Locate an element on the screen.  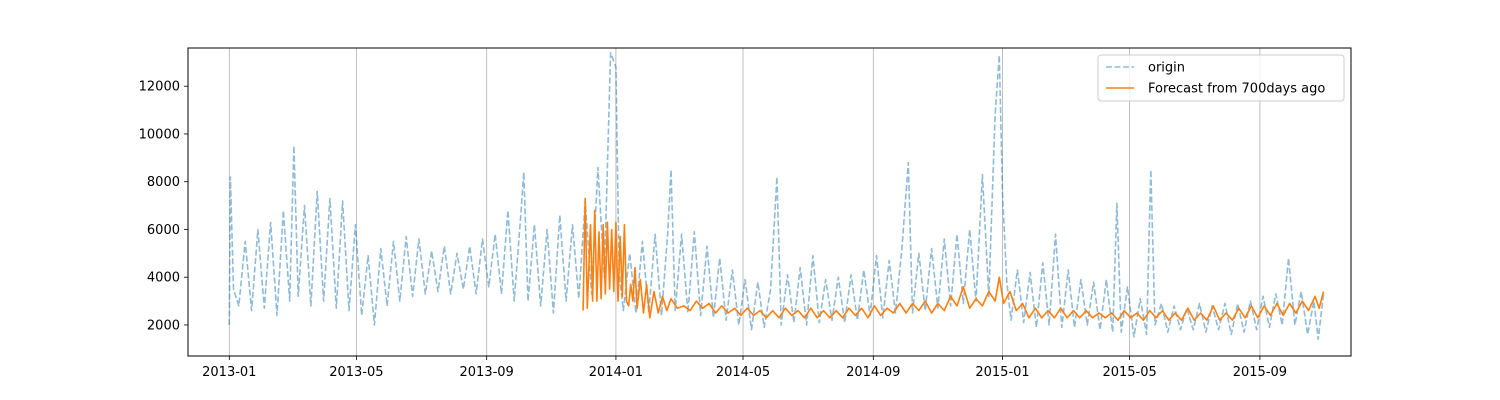
legend-box is located at coordinates (1221, 78).